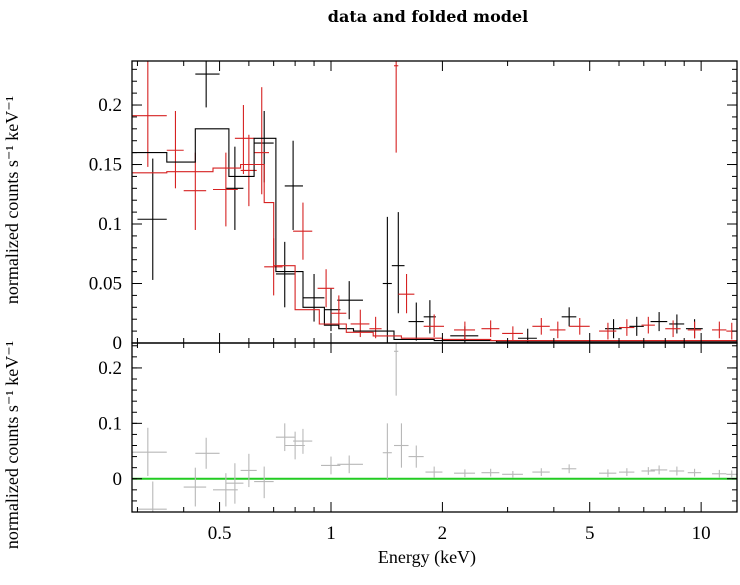  What do you see at coordinates (428, 16) in the screenshot?
I see `chart-title: data and folded model` at bounding box center [428, 16].